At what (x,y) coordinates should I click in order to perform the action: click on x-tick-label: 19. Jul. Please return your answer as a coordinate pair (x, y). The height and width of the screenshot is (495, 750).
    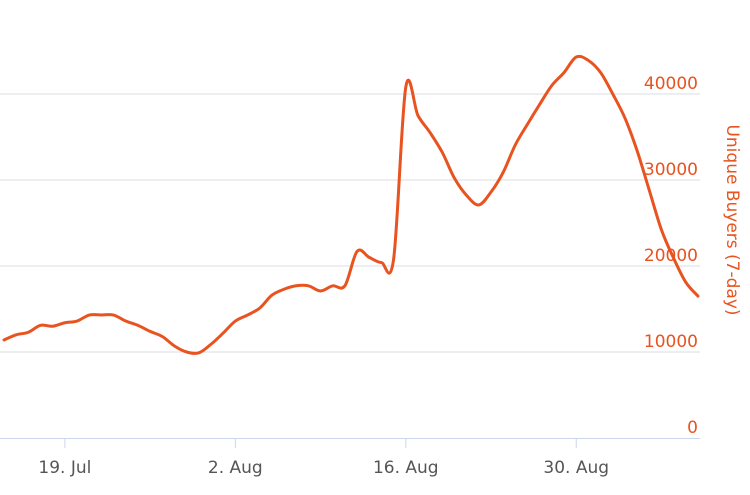
    Looking at the image, I should click on (64, 468).